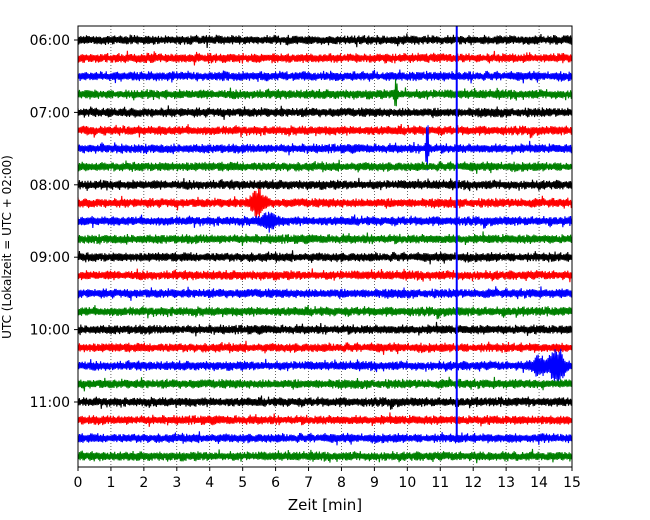 This screenshot has height=520, width=650. Describe the element at coordinates (275, 483) in the screenshot. I see `x-tick-label: 6` at that location.